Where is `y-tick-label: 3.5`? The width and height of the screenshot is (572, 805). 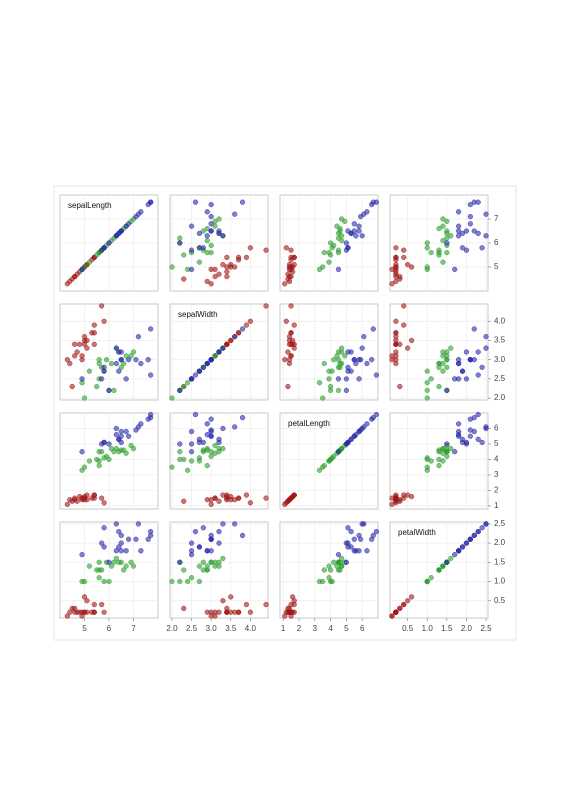
y-tick-label: 3.5 is located at coordinates (500, 340).